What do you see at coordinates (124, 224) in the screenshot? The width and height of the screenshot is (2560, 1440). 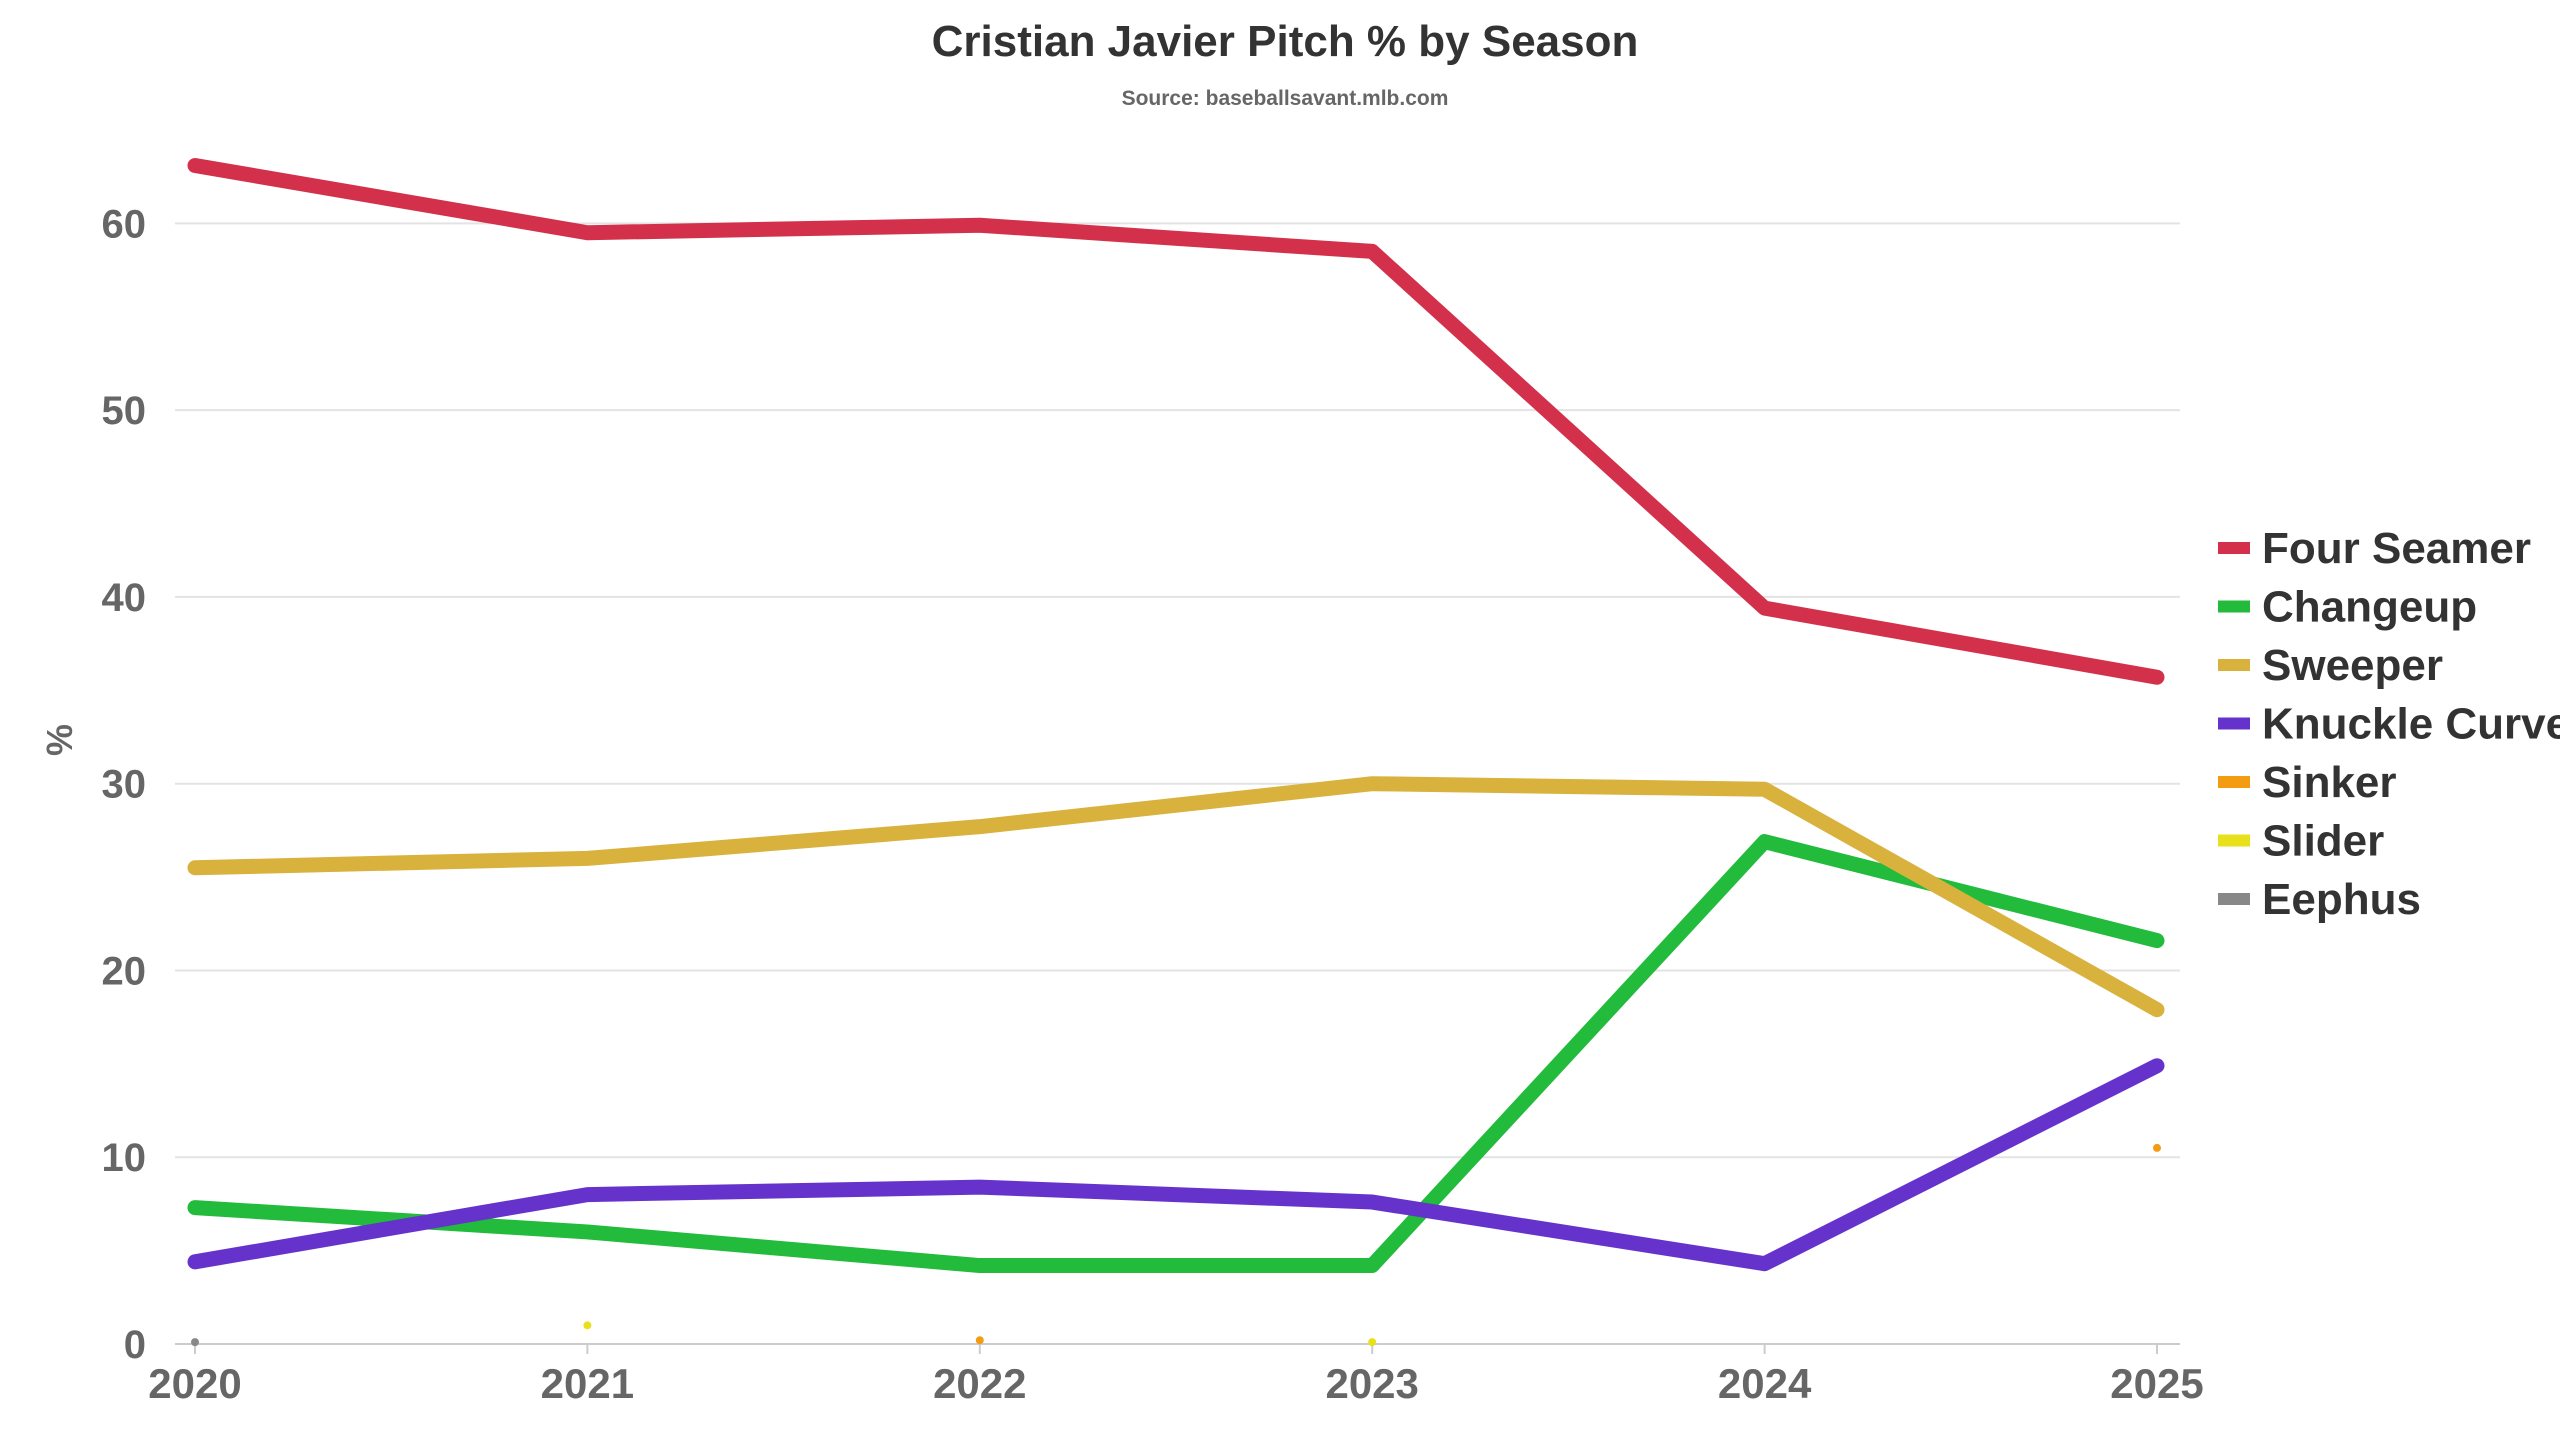 I see `y-tick-label: 60` at bounding box center [124, 224].